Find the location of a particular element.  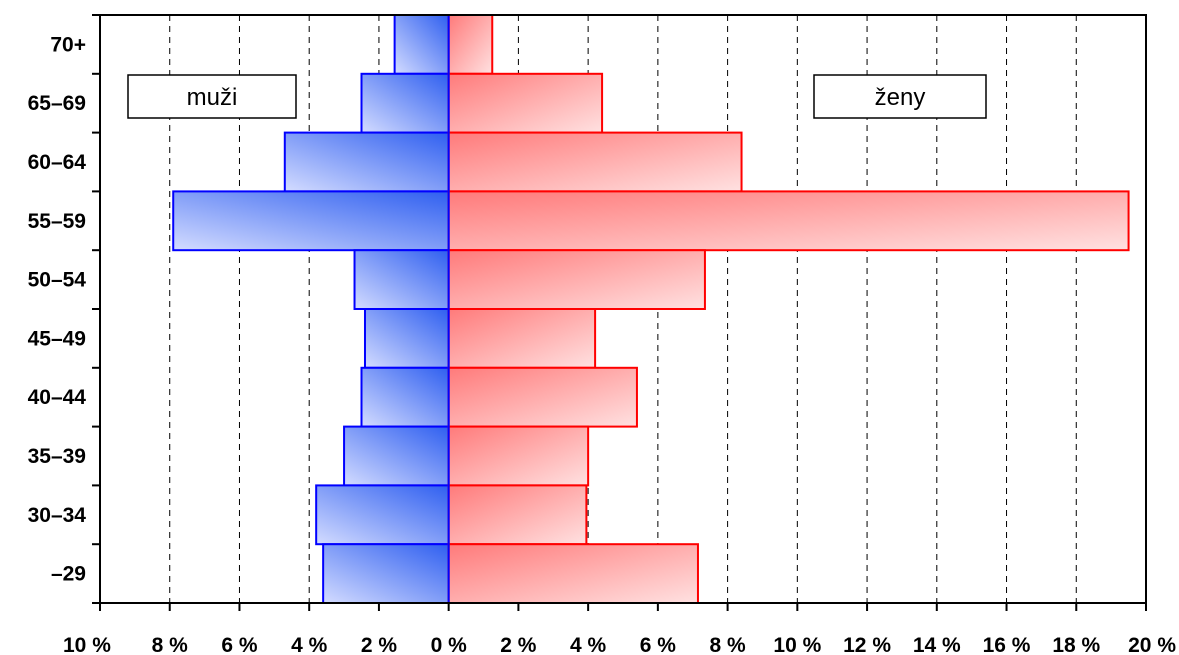

legend-box-muzi is located at coordinates (212, 96).